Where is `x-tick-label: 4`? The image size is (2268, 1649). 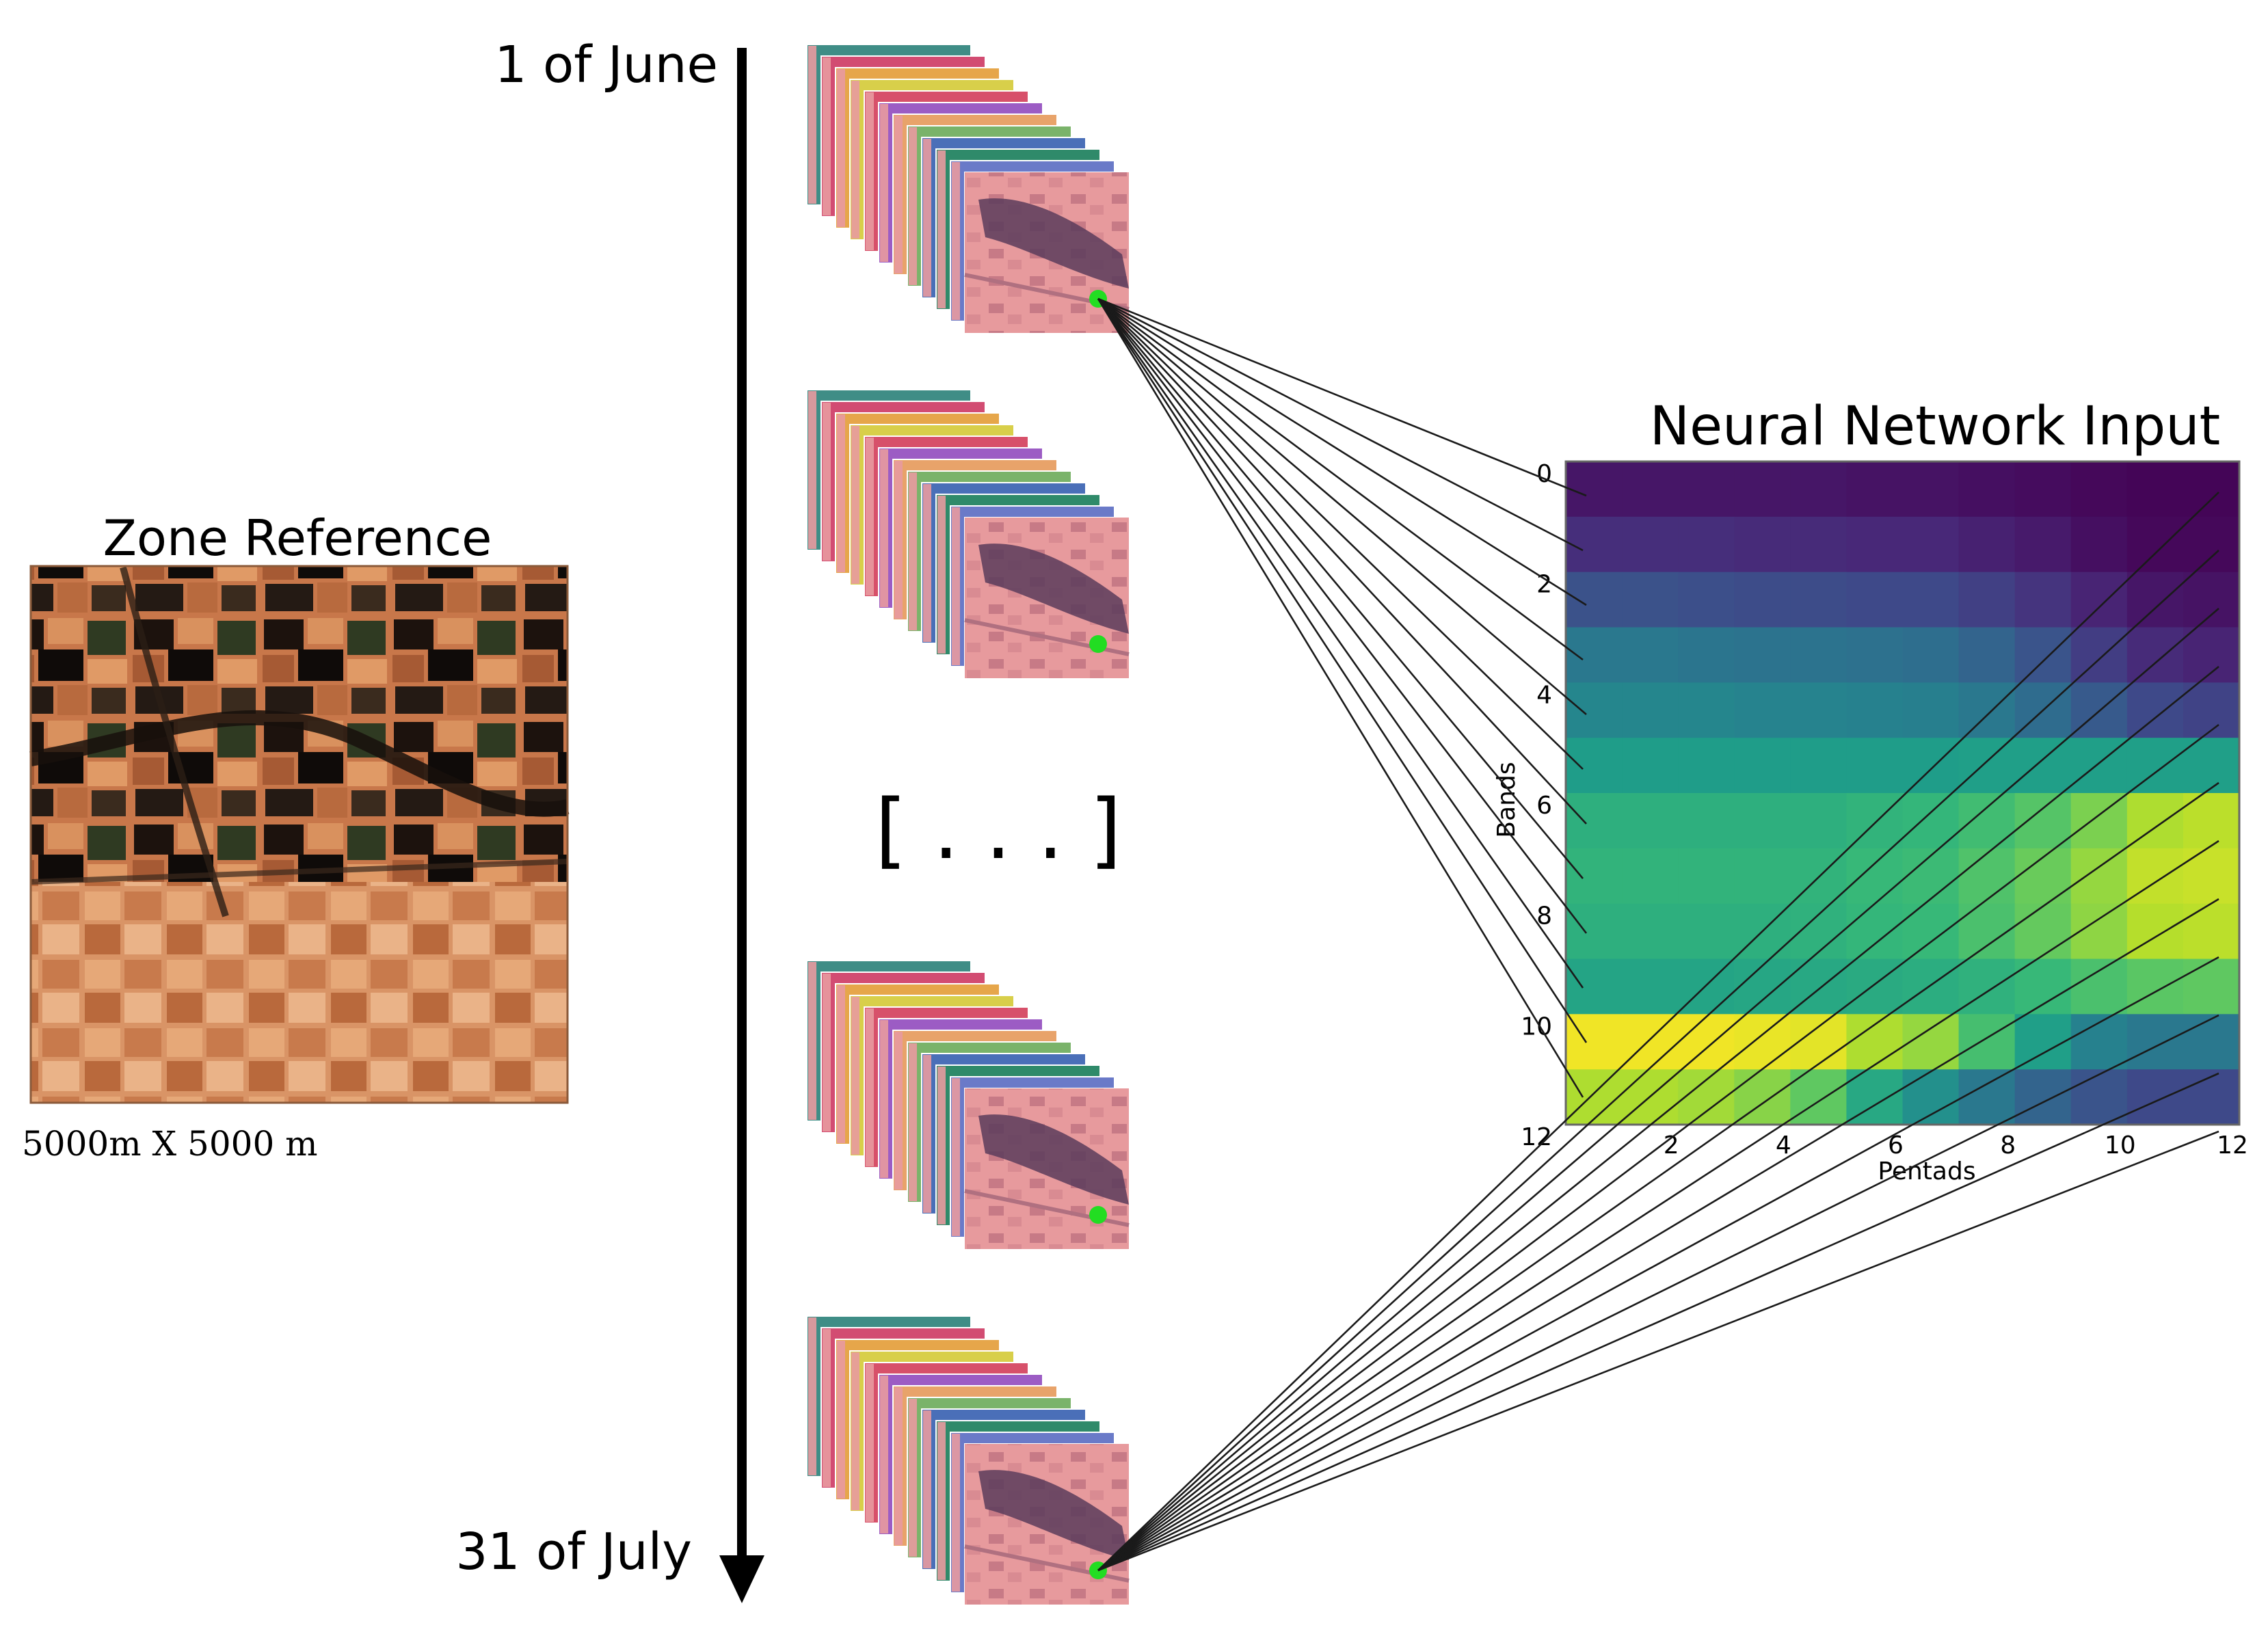
x-tick-label: 4 is located at coordinates (1783, 1145).